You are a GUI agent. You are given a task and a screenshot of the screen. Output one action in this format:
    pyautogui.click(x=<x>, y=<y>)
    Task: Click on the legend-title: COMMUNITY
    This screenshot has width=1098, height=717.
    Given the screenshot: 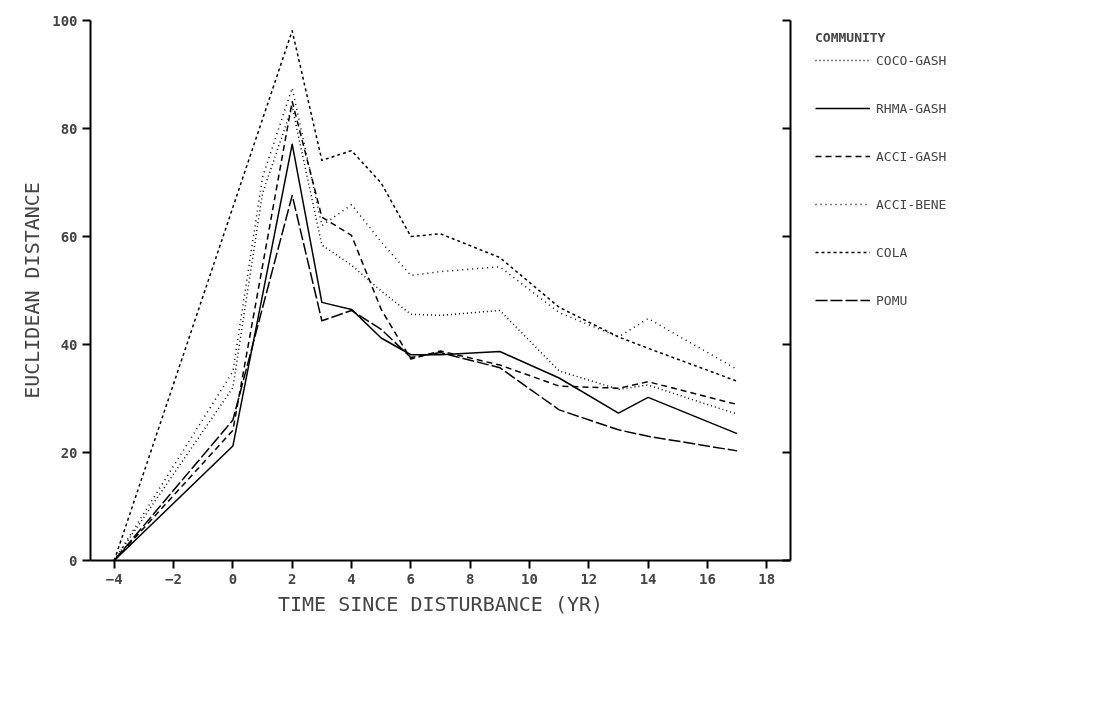 What is the action you would take?
    pyautogui.click(x=851, y=37)
    